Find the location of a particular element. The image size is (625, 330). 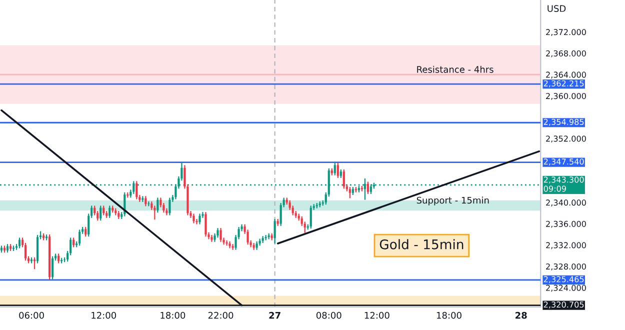

y-tick-label: 2,364.000 is located at coordinates (566, 75).